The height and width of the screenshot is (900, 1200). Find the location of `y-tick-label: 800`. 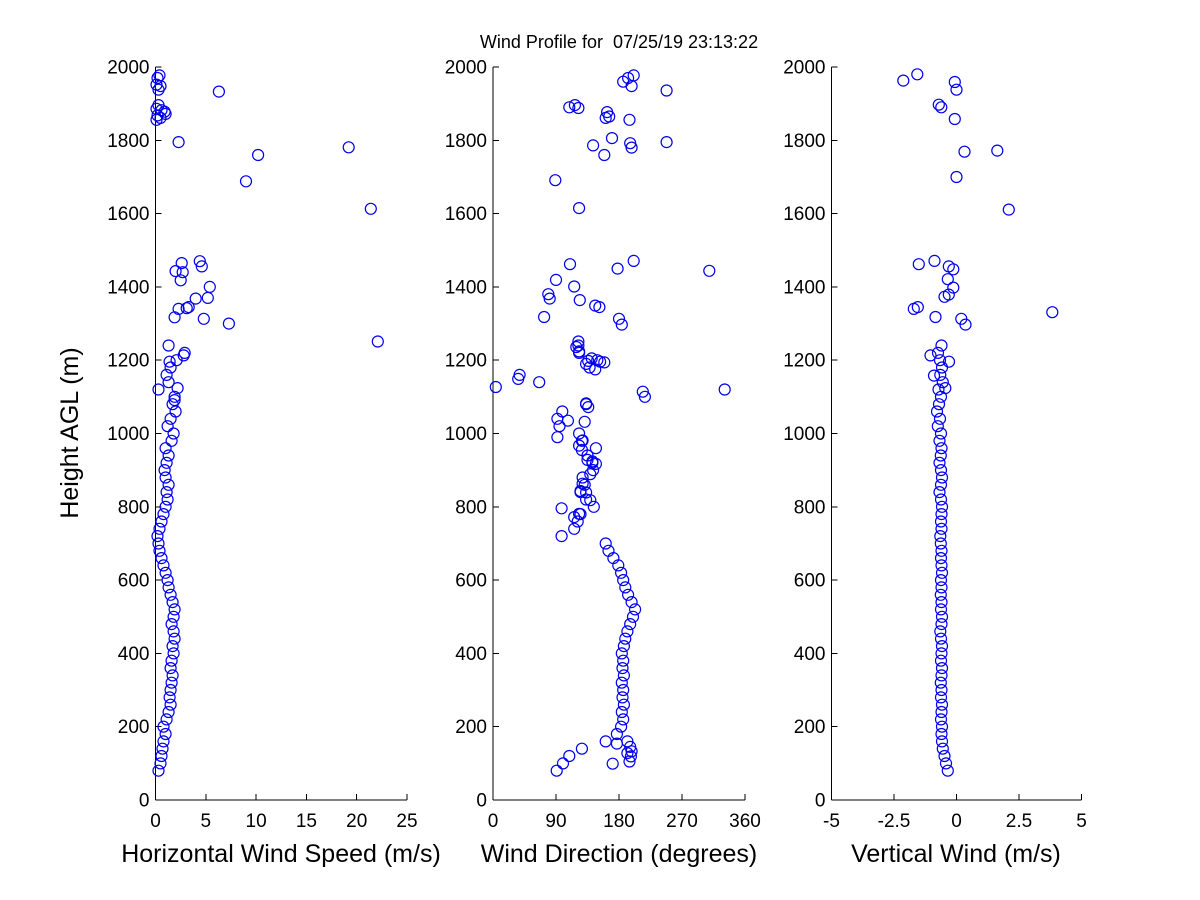

y-tick-label: 800 is located at coordinates (134, 507).